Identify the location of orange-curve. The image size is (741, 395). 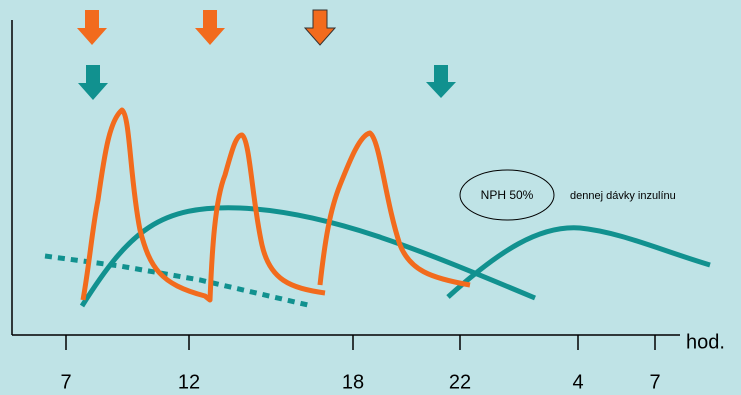
(394, 209).